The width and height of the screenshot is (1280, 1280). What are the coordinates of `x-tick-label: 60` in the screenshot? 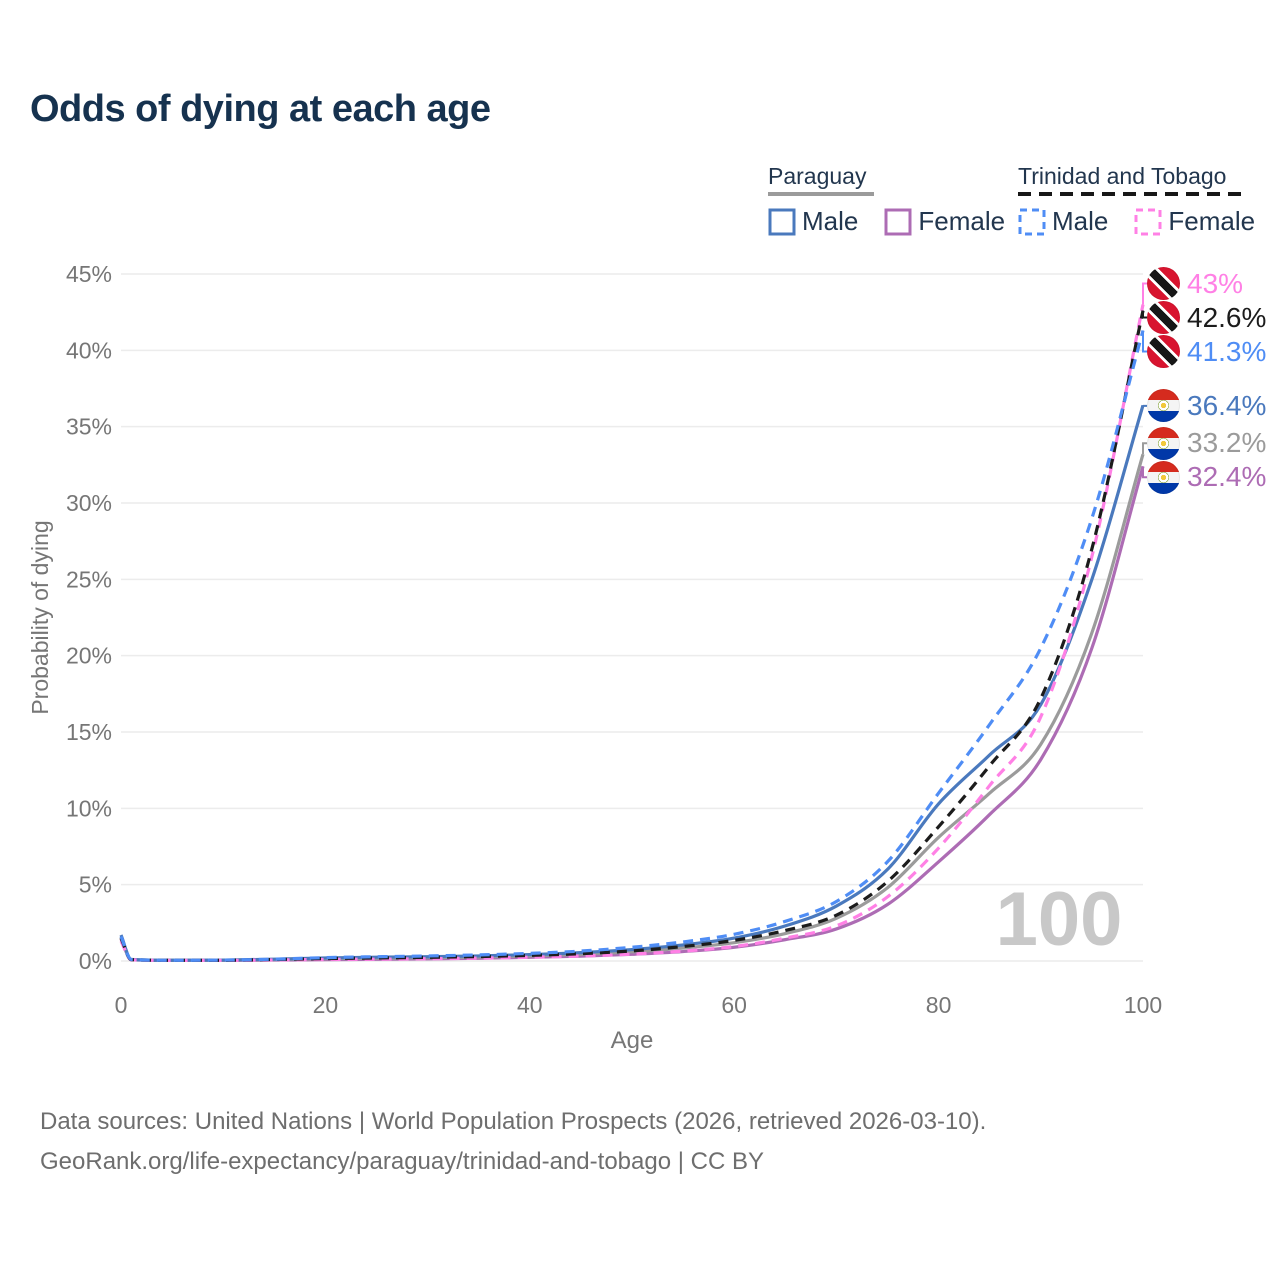 It's located at (734, 1005).